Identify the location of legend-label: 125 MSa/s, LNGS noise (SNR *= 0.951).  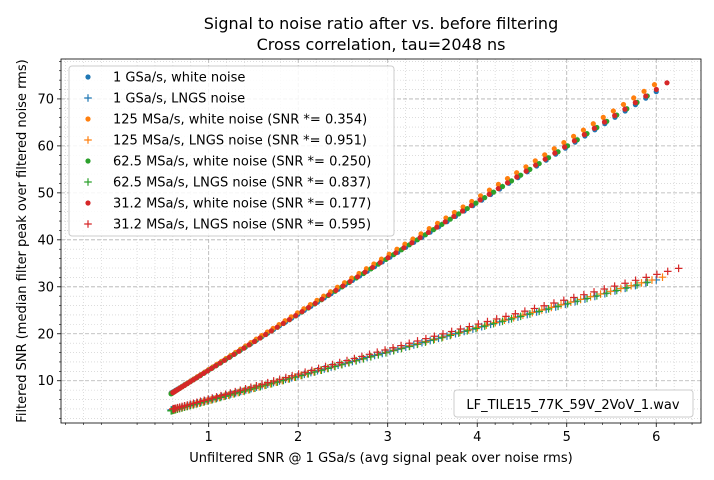
(240, 141).